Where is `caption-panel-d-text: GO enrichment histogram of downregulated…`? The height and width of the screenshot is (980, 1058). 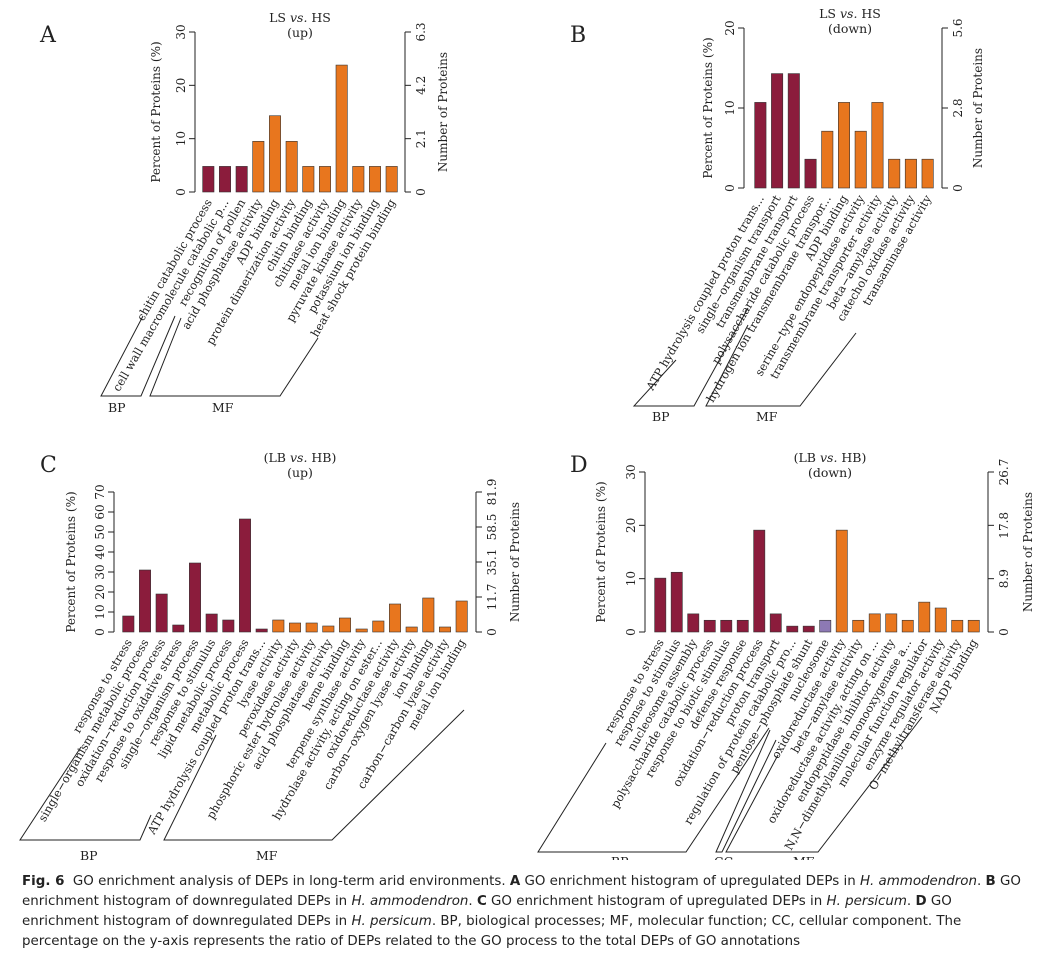
caption-panel-d-text: GO enrichment histogram of downregulated… is located at coordinates (487, 911).